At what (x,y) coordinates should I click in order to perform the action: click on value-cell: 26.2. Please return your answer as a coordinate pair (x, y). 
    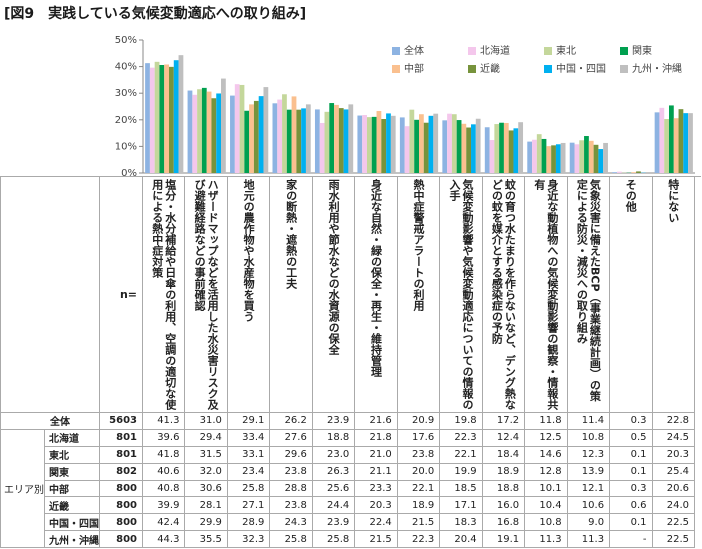
    Looking at the image, I should click on (291, 421).